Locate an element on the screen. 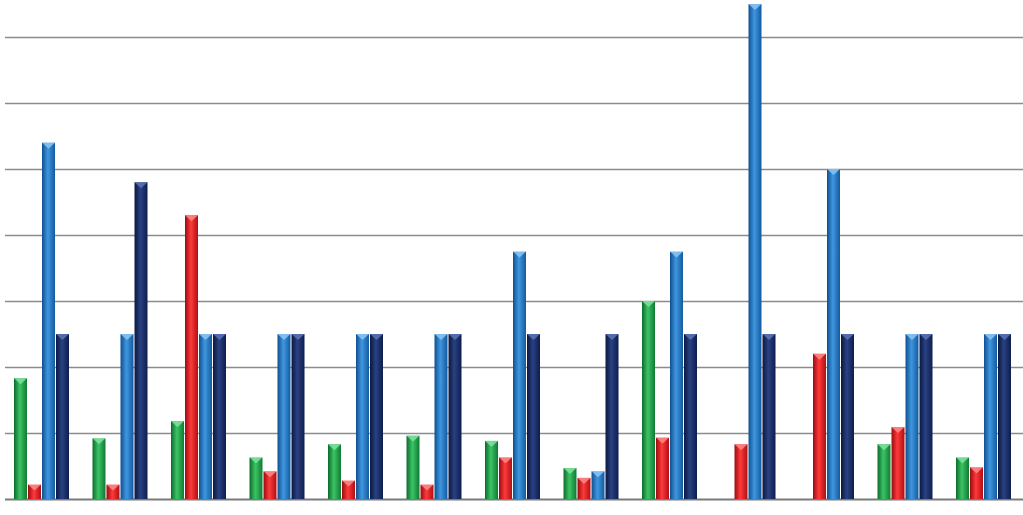 The height and width of the screenshot is (515, 1023). bar-tip-s1-c5 is located at coordinates (334, 447).